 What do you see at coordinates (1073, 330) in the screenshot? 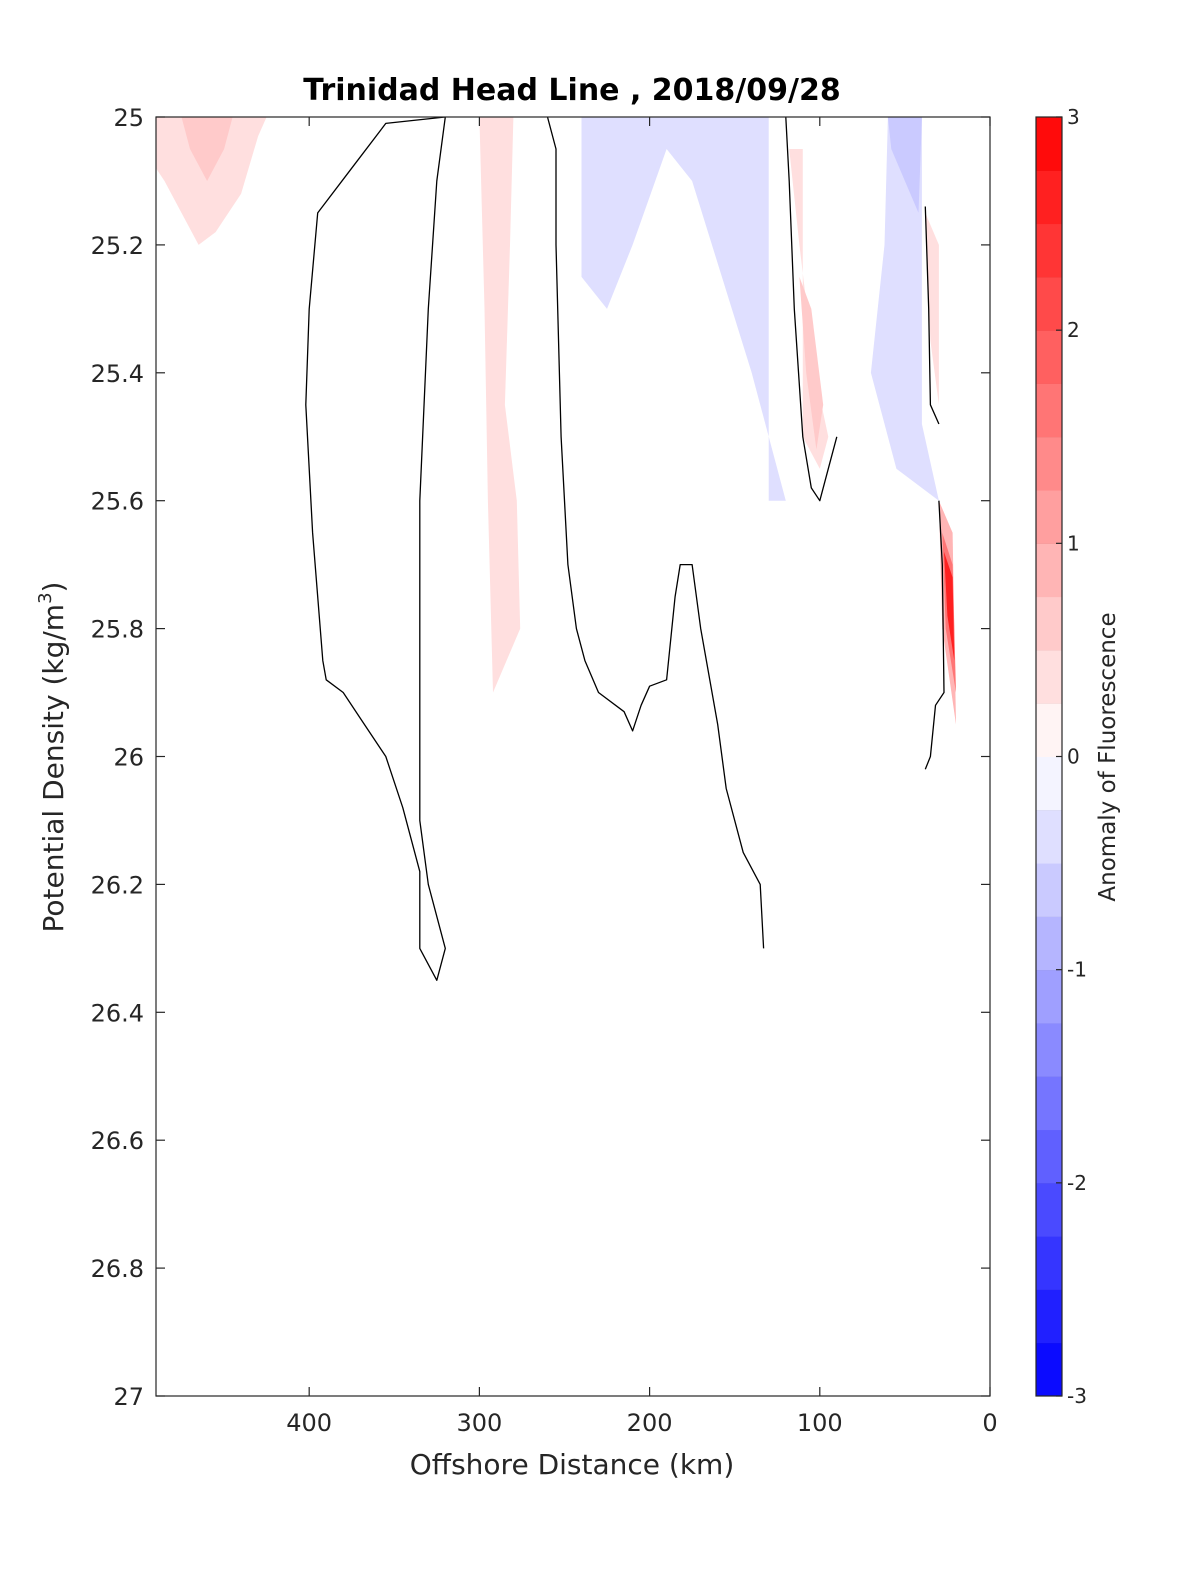
I see `colorbar-tick-label: 2` at bounding box center [1073, 330].